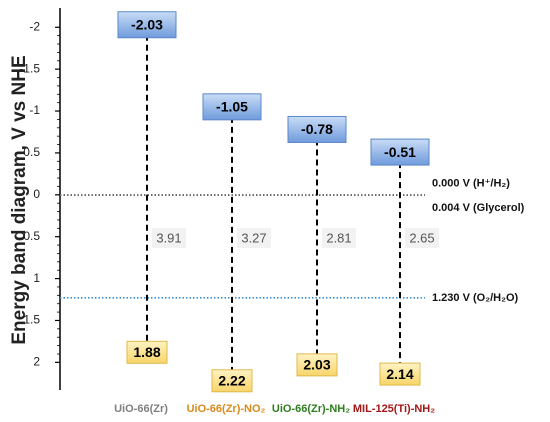 The width and height of the screenshot is (550, 422). What do you see at coordinates (29, 152) in the screenshot?
I see `y-tick-label: -0.5` at bounding box center [29, 152].